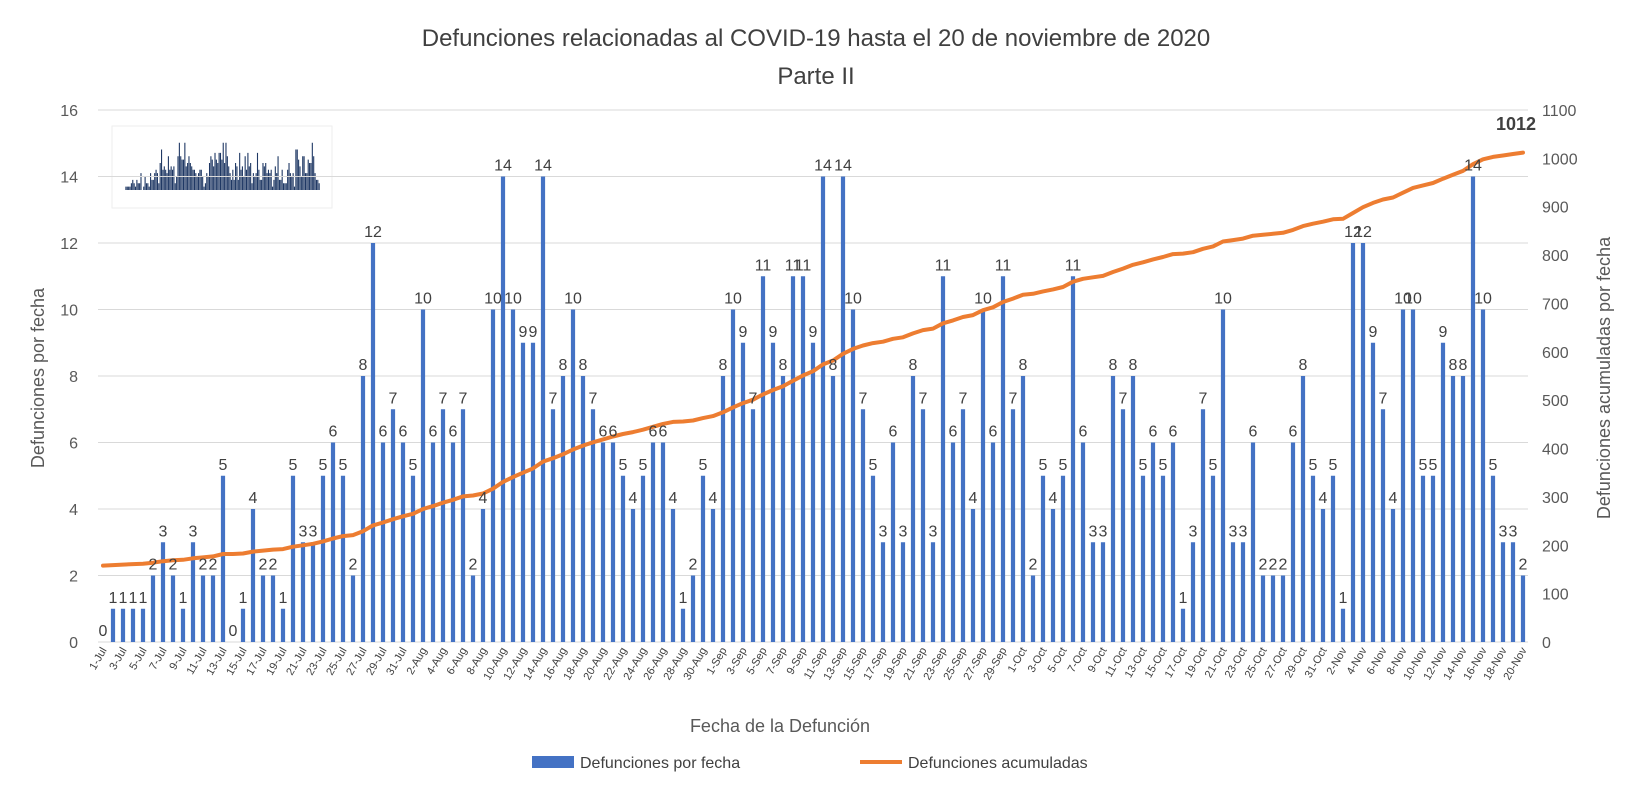 The width and height of the screenshot is (1632, 788). What do you see at coordinates (69, 111) in the screenshot?
I see `y-tick-label: 16` at bounding box center [69, 111].